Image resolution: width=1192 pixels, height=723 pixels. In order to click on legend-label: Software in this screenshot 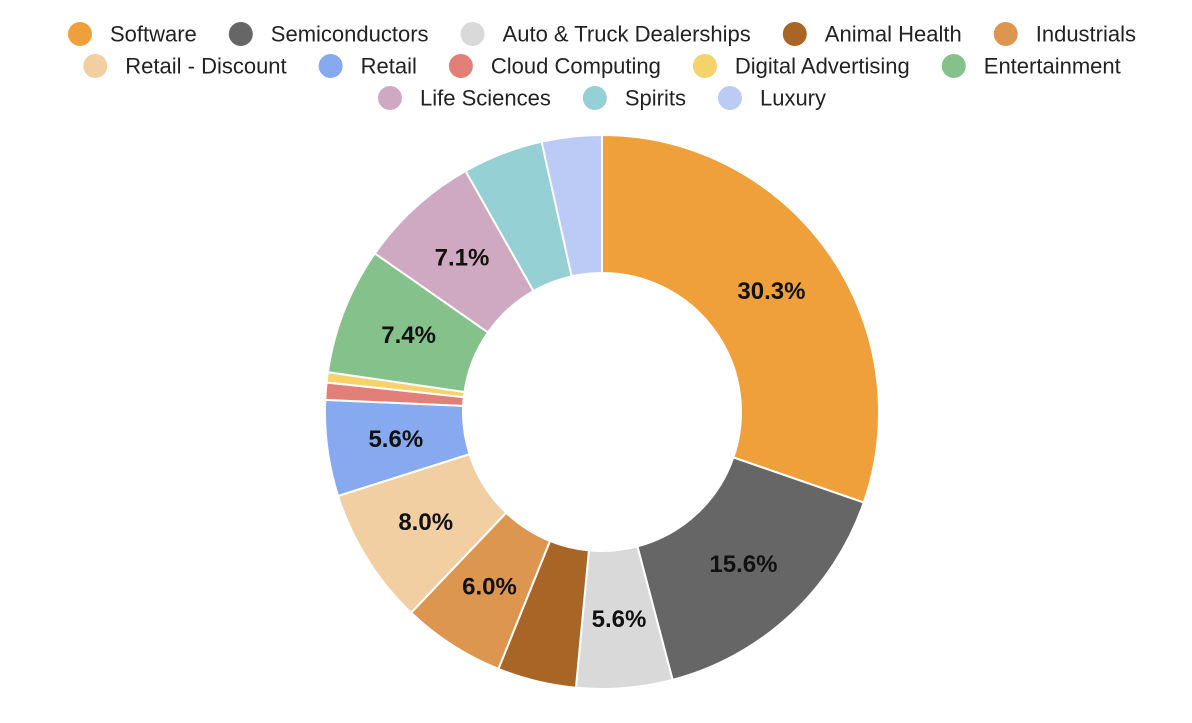, I will do `click(153, 34)`.